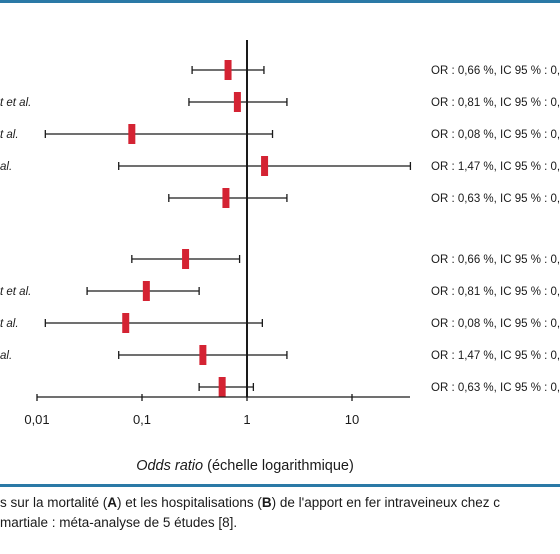 The image size is (560, 554). Describe the element at coordinates (280, 1) in the screenshot. I see `top-rule` at that location.